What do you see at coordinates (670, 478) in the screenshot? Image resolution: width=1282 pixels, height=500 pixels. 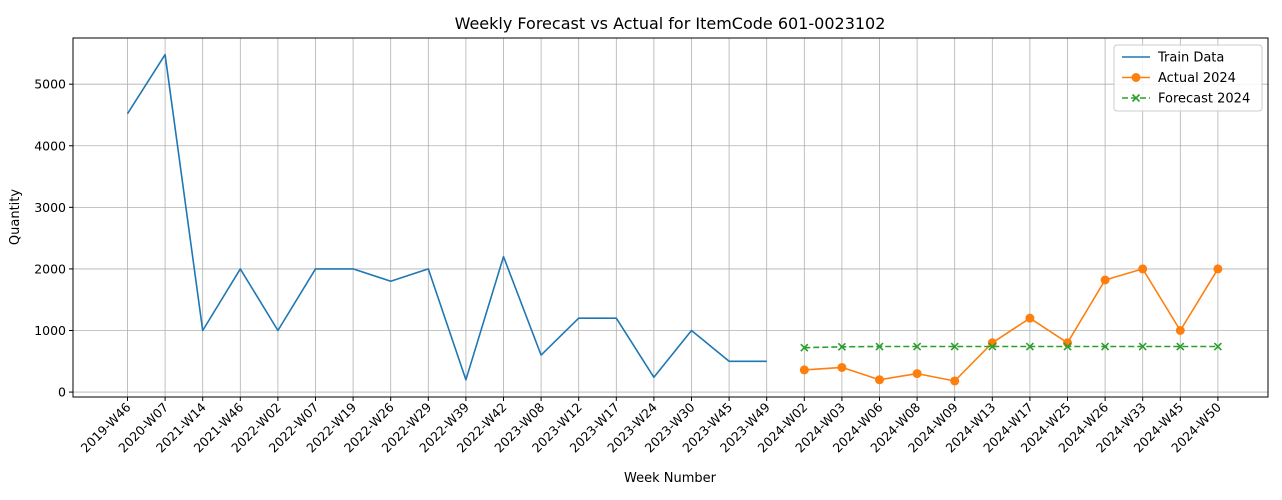 I see `x-axis-label: Week Number` at bounding box center [670, 478].